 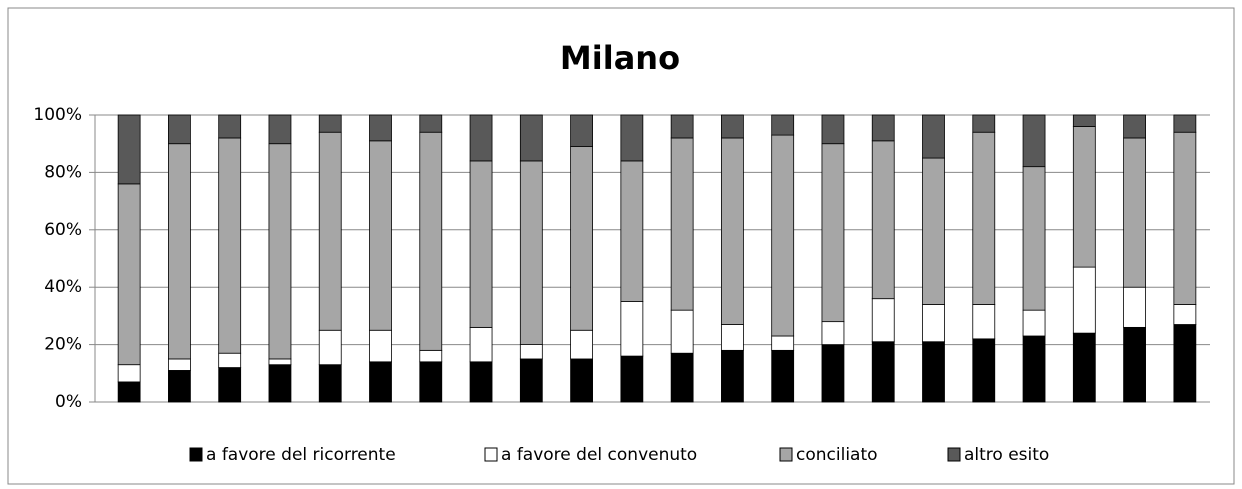 What do you see at coordinates (620, 58) in the screenshot?
I see `chart-title: Milano` at bounding box center [620, 58].